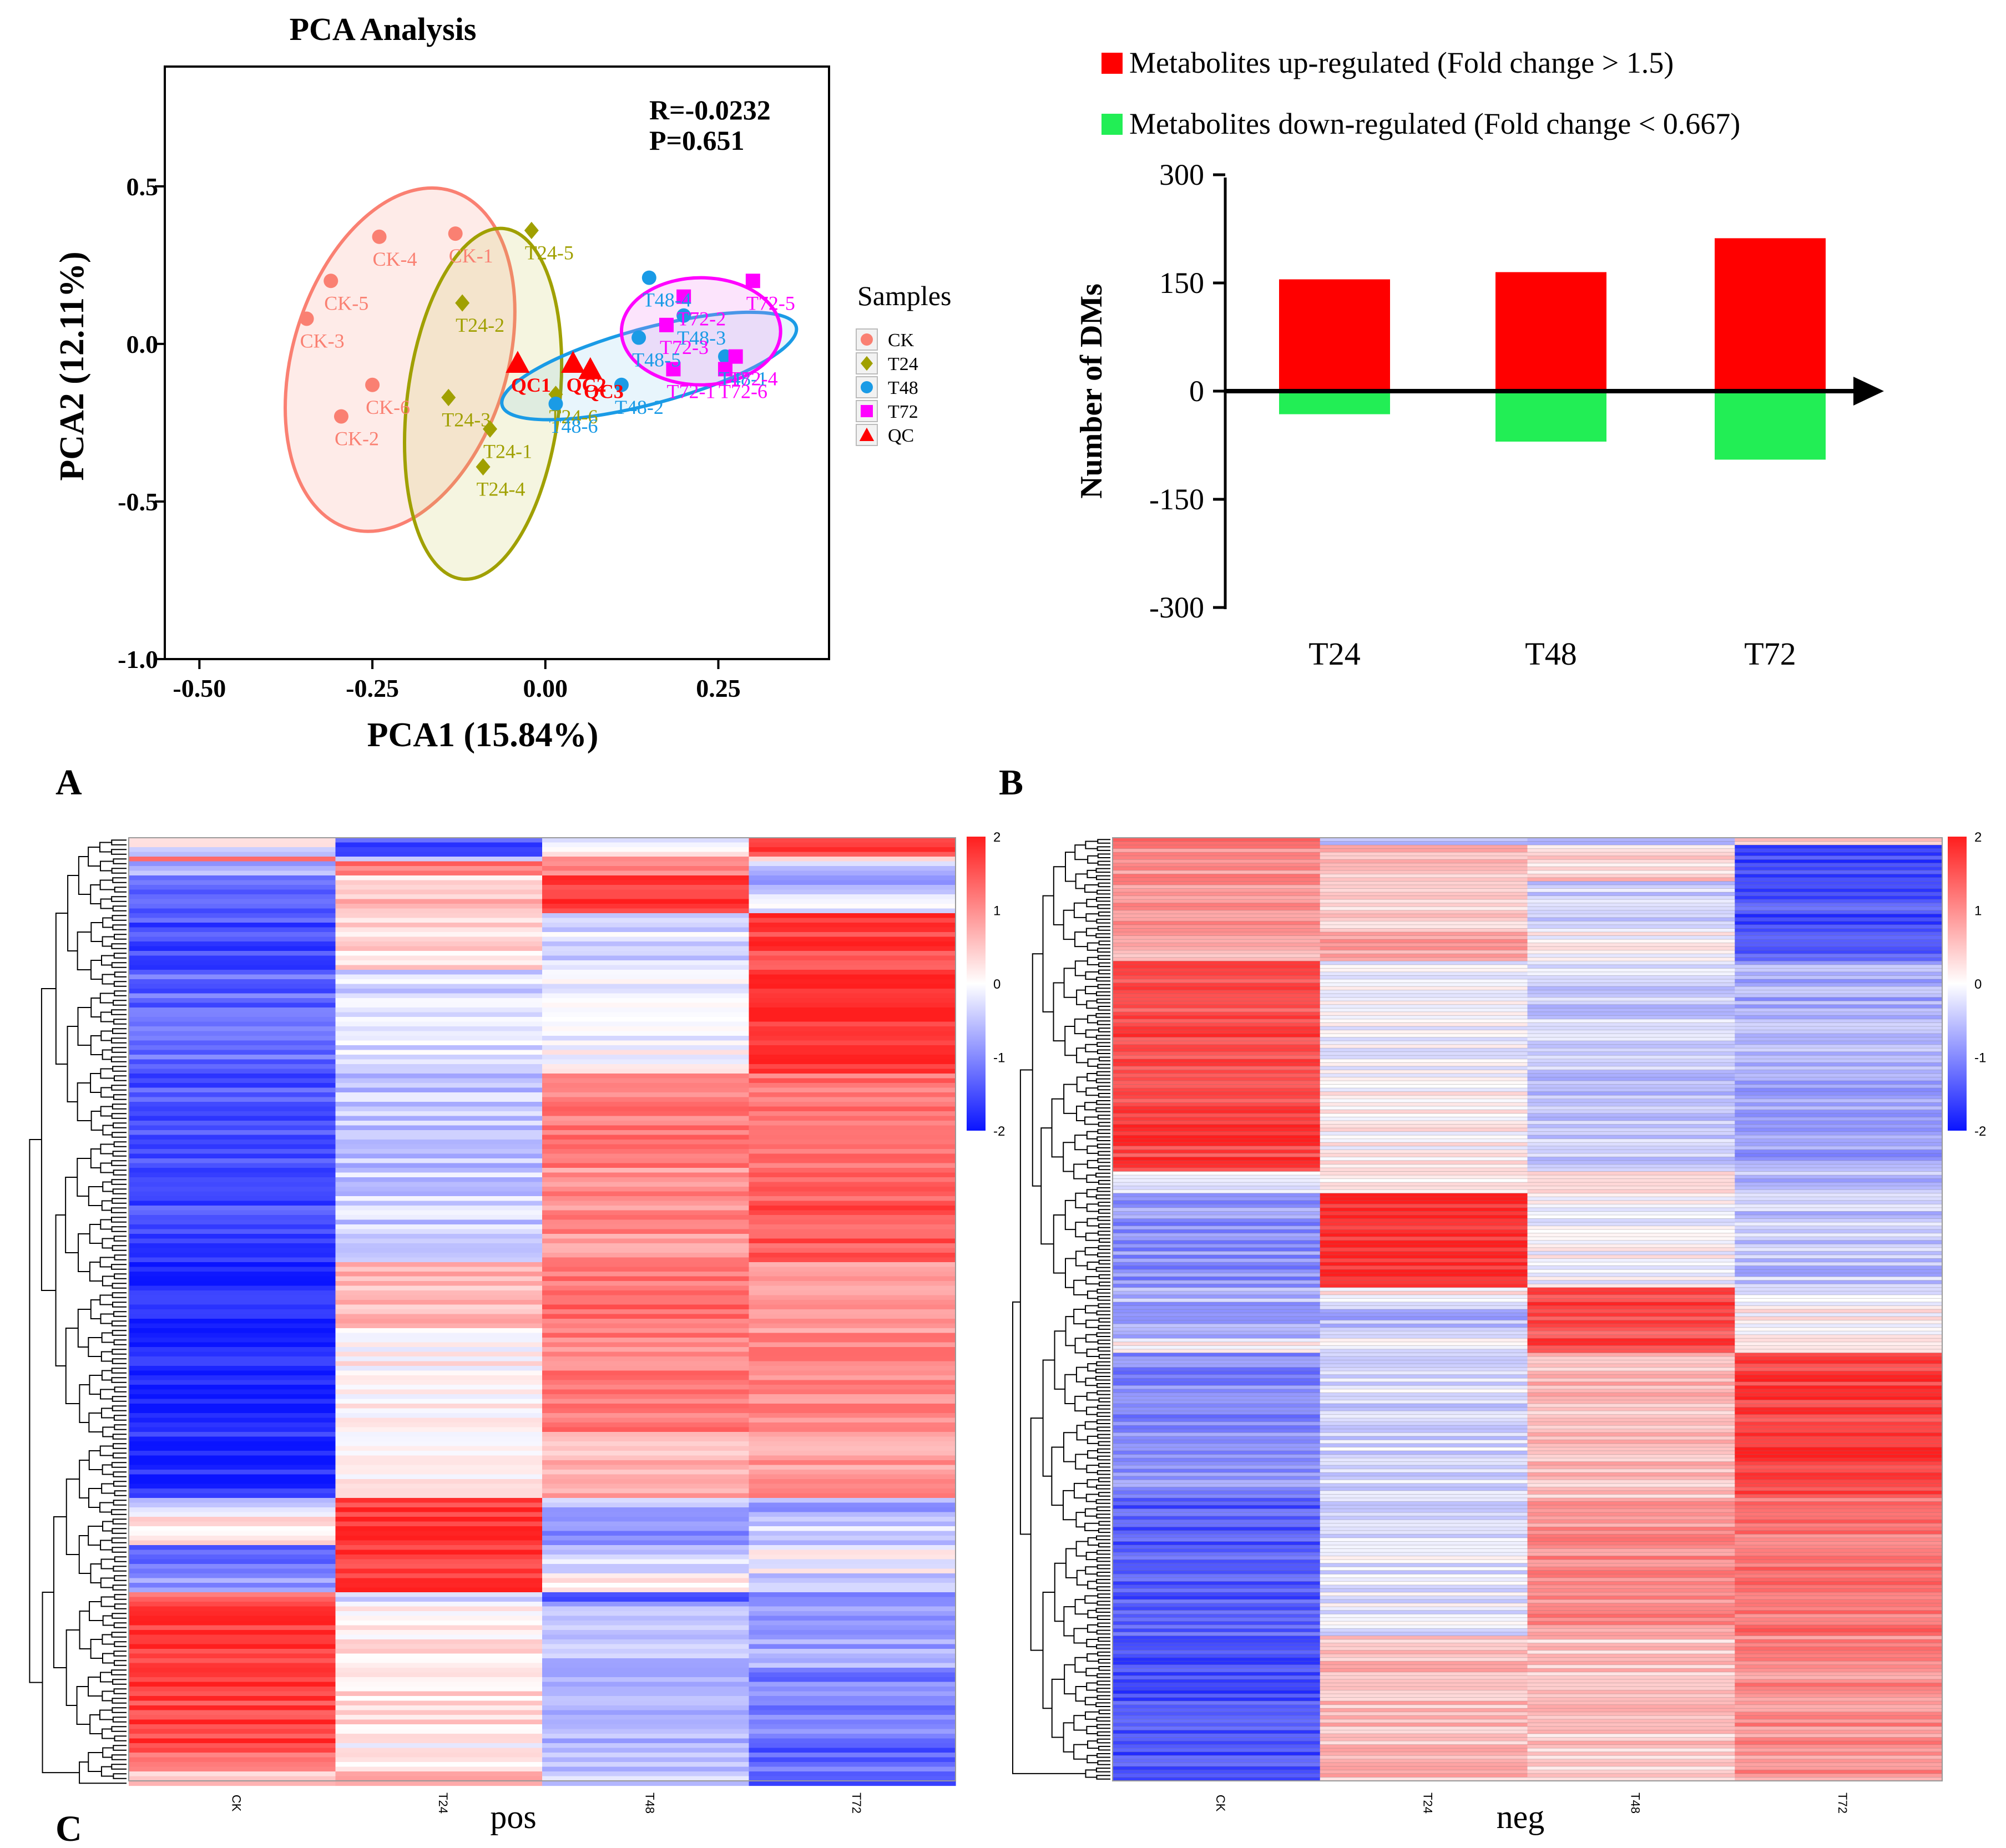 The width and height of the screenshot is (2006, 1848). I want to click on pca-x-axis: -0.50 -0.25 0.00 0.25, so click(457, 680).